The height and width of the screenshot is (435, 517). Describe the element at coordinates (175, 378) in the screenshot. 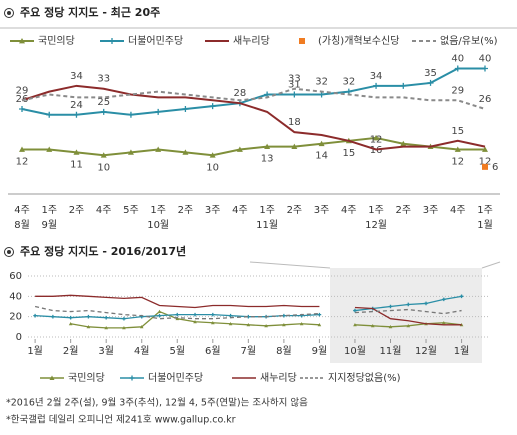

I see `legend-label: 더불어민주당` at that location.